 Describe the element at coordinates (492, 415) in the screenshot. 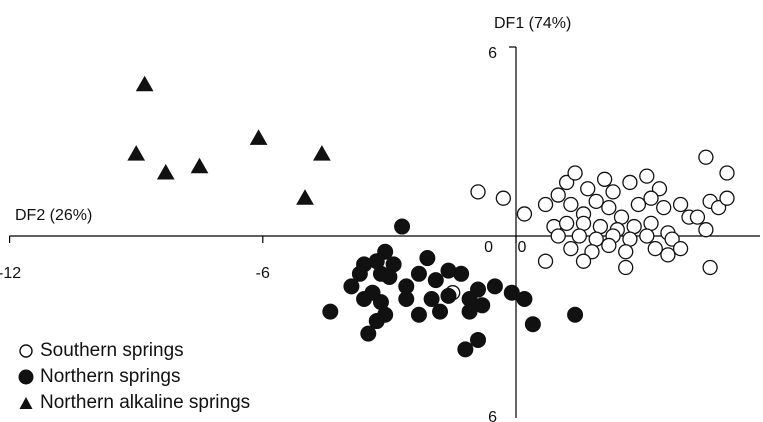

I see `y-tick-label-bottom: 6` at that location.